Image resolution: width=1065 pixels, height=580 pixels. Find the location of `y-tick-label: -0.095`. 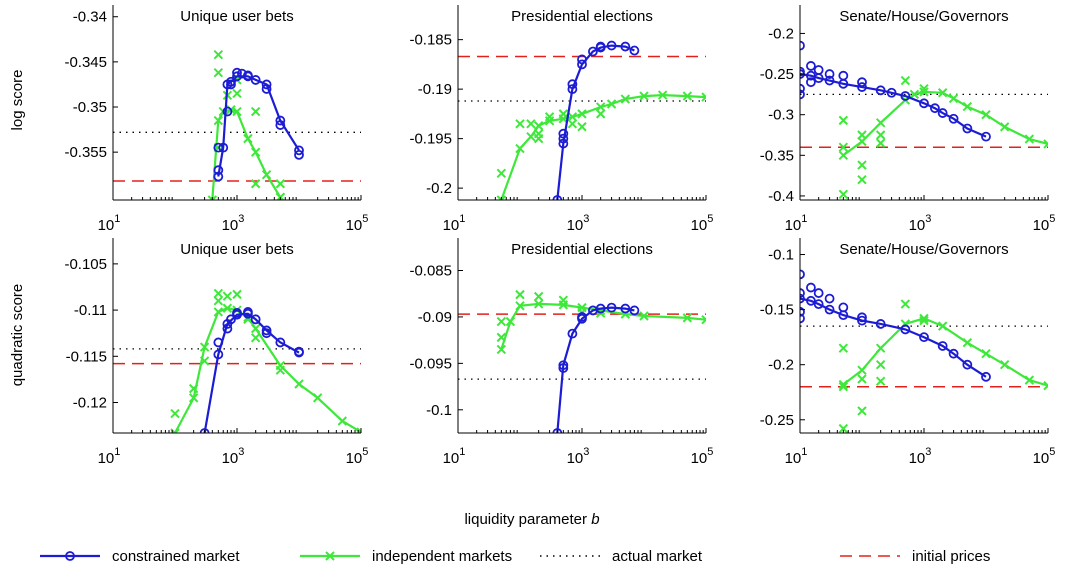

y-tick-label: -0.095 is located at coordinates (430, 363).